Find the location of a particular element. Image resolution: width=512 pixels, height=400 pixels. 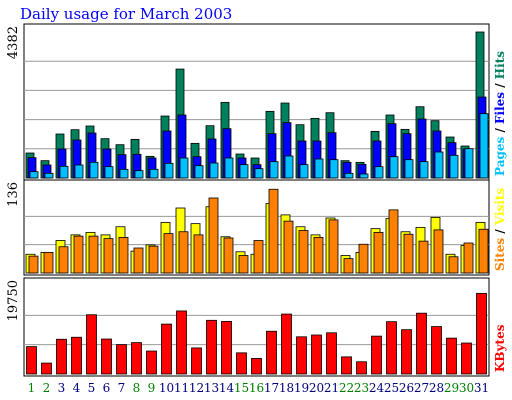

day-label-13: 13 is located at coordinates (211, 388).